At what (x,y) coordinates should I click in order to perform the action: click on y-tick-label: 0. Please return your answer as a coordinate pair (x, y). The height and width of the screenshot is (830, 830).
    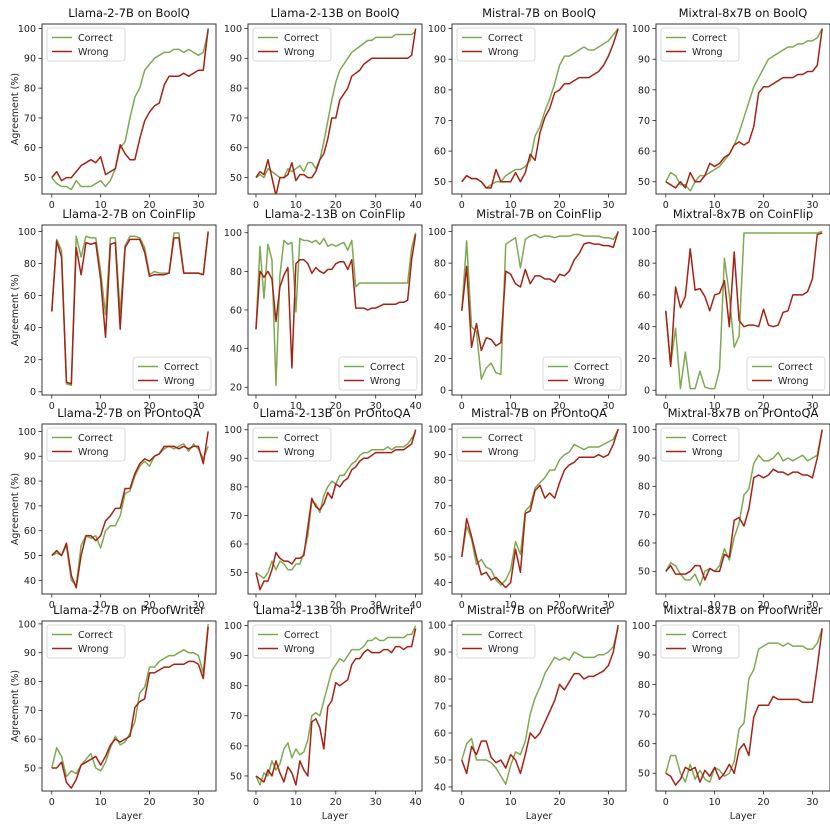
    Looking at the image, I should click on (443, 391).